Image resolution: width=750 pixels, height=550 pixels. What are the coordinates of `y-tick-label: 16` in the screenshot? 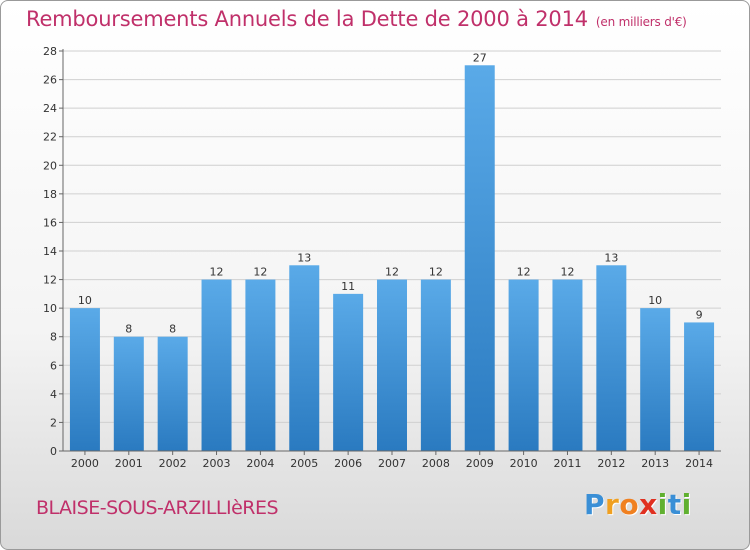 It's located at (50, 222).